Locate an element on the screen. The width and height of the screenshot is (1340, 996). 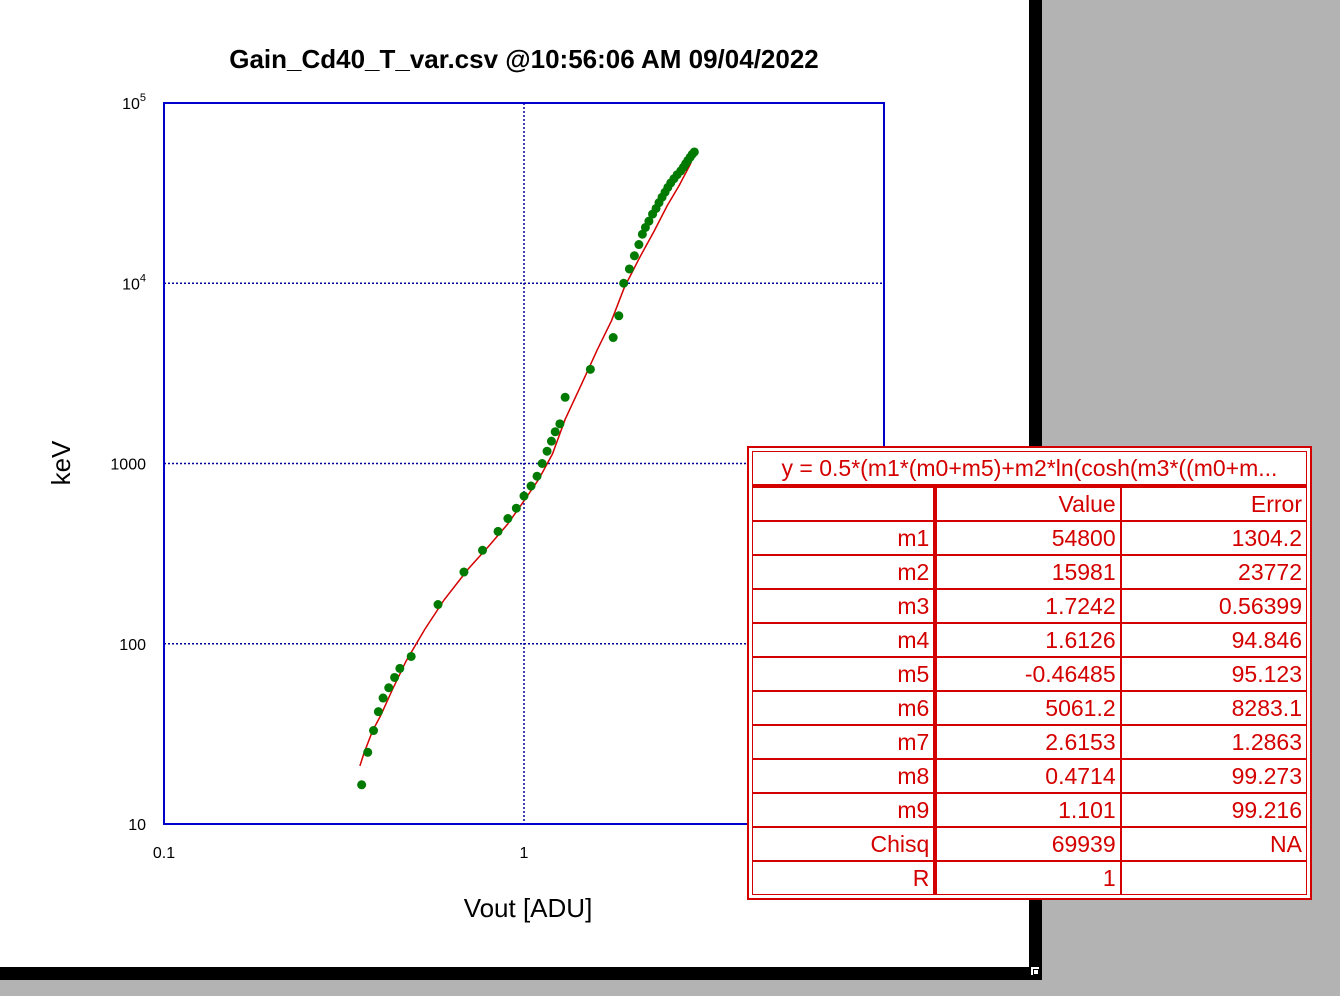
fit-header-row: Value Error is located at coordinates (1029, 505).